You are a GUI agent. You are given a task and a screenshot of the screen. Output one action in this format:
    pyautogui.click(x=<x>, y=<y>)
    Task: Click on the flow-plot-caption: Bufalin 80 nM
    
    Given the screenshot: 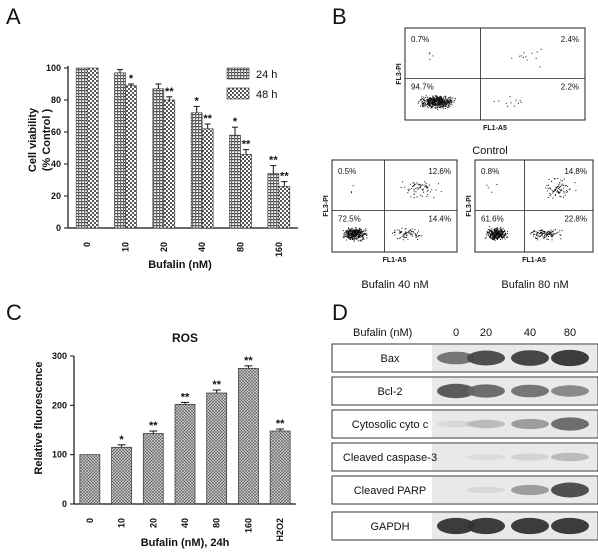 What is the action you would take?
    pyautogui.click(x=534, y=285)
    